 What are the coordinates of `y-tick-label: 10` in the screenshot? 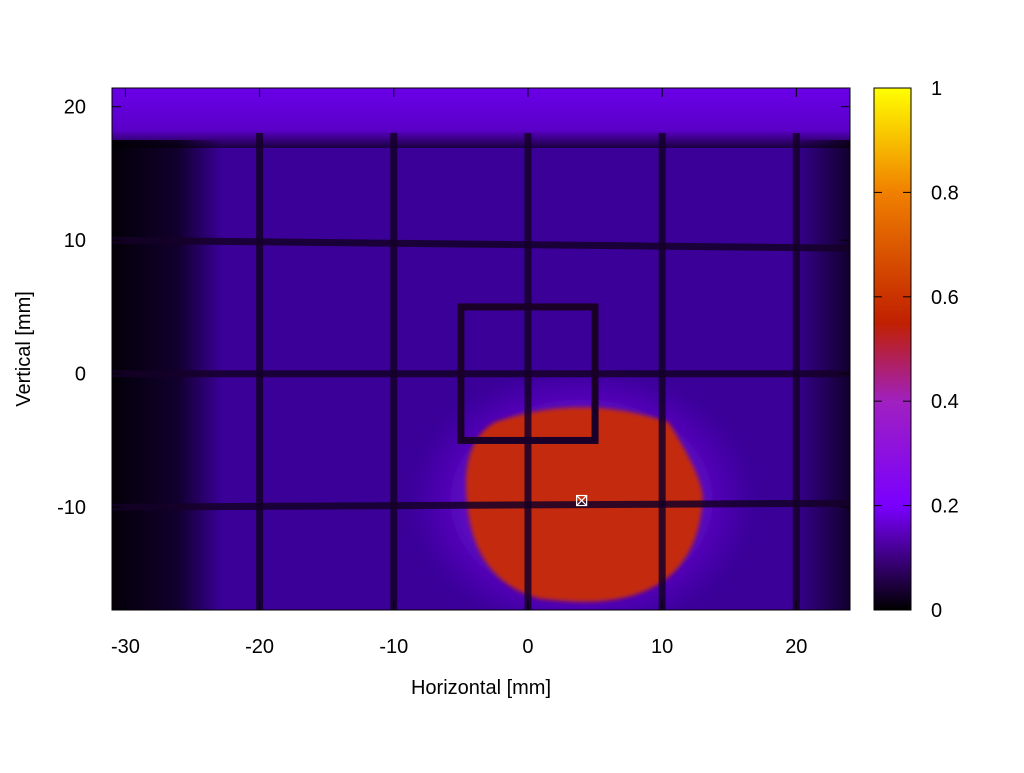 It's located at (75, 241).